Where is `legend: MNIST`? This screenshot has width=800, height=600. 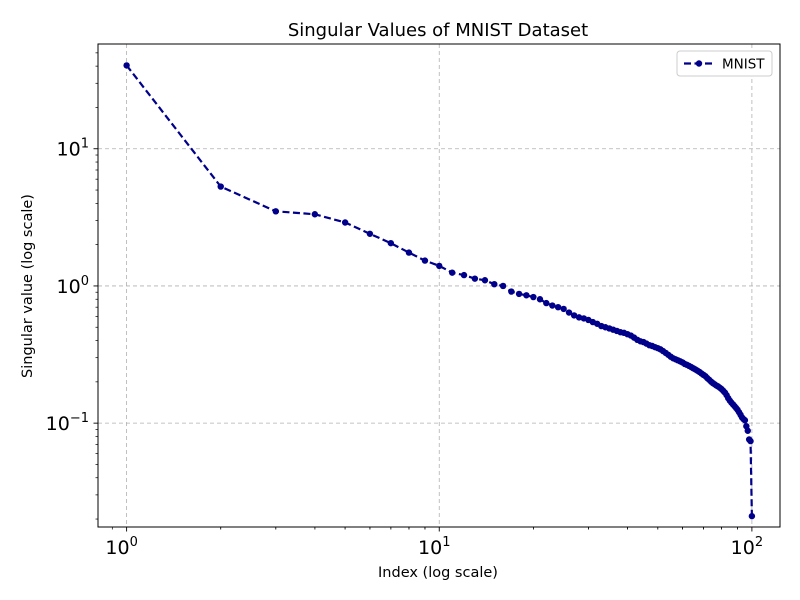
legend: MNIST is located at coordinates (724, 63).